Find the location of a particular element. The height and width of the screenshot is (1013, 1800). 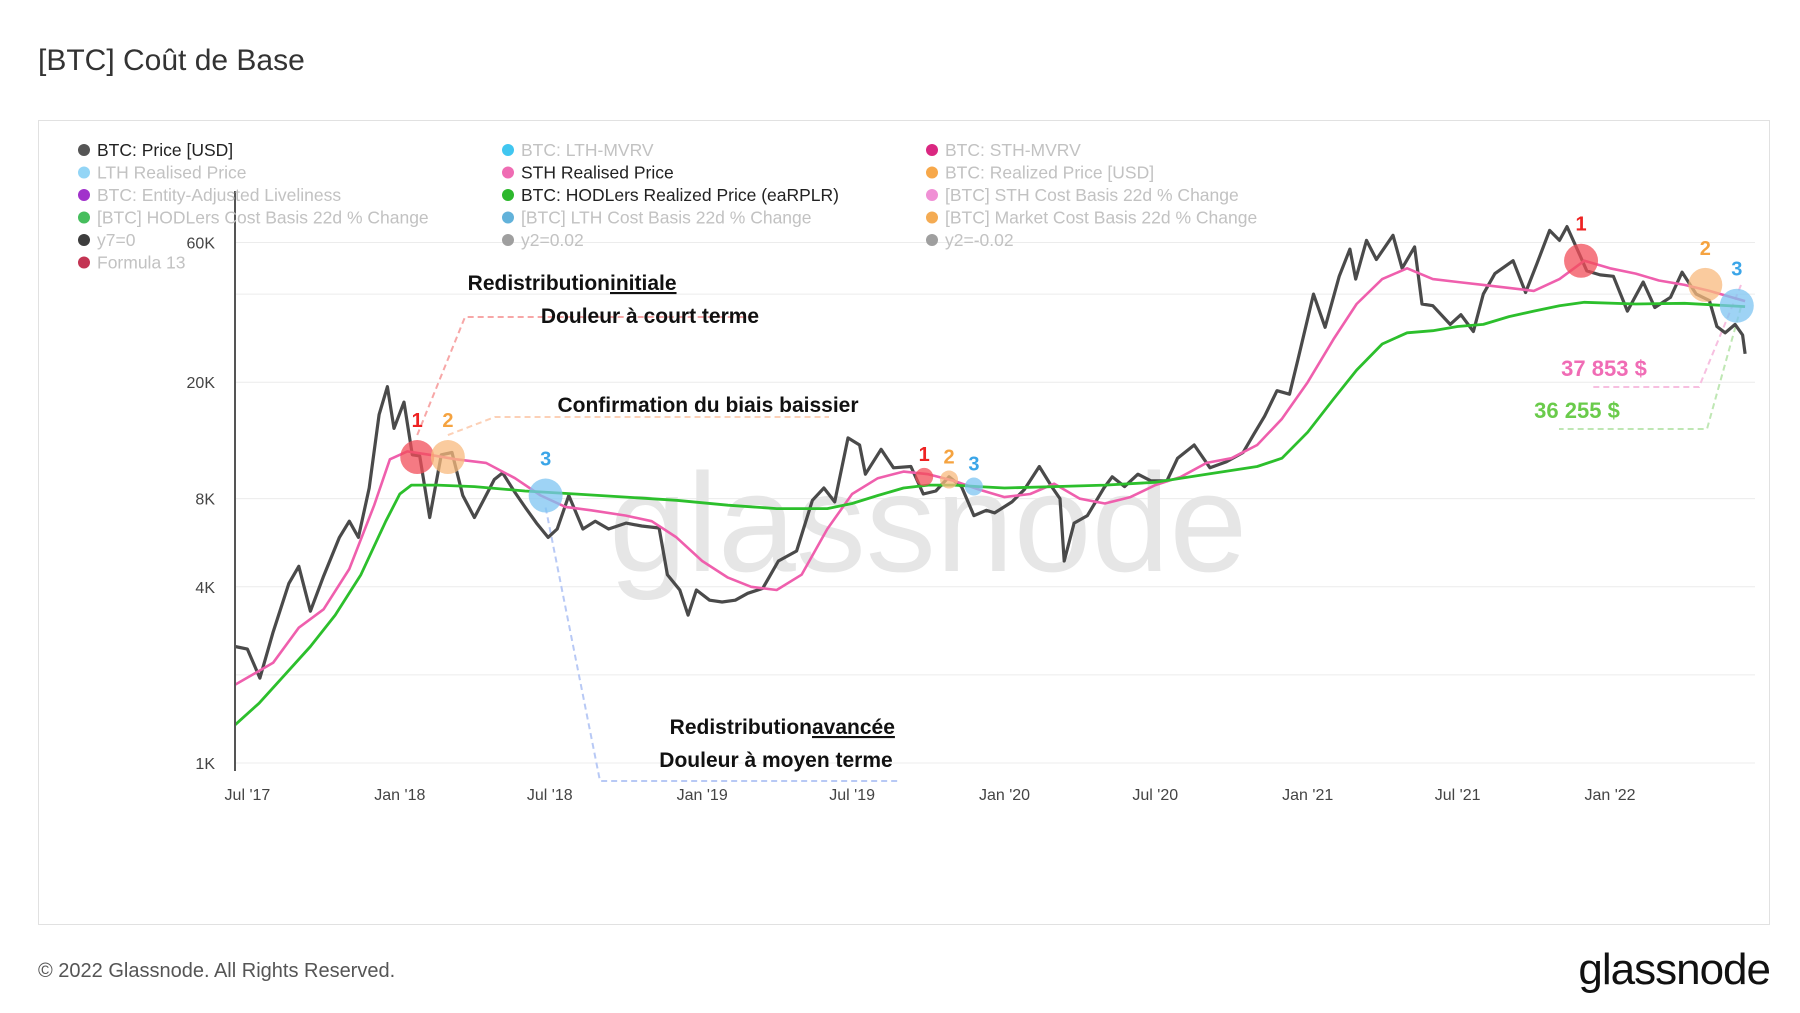

x-tick-label: Jan '18 is located at coordinates (399, 795).